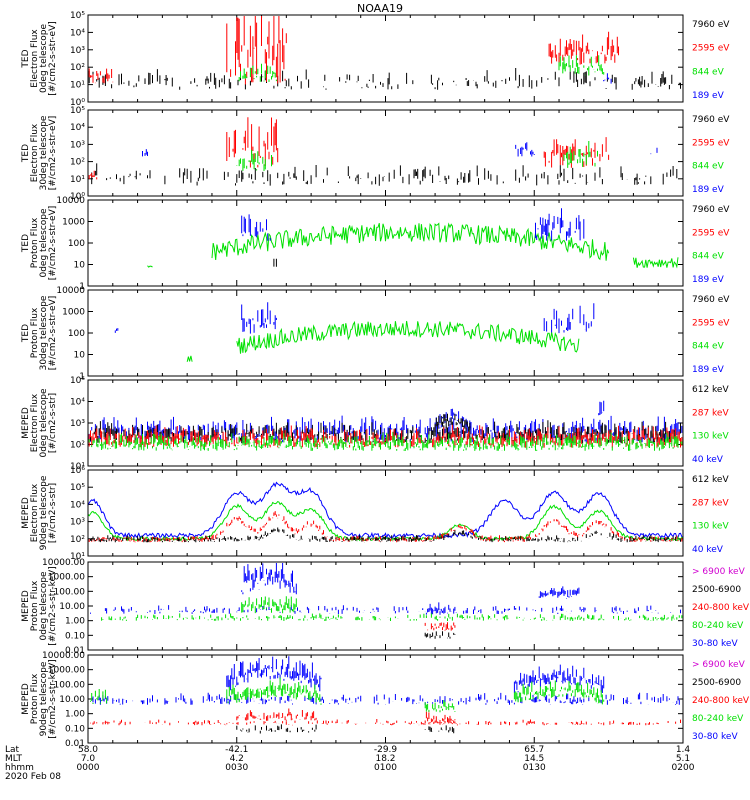  What do you see at coordinates (72, 700) in the screenshot?
I see `y-tick-label: 10.00` at bounding box center [72, 700].